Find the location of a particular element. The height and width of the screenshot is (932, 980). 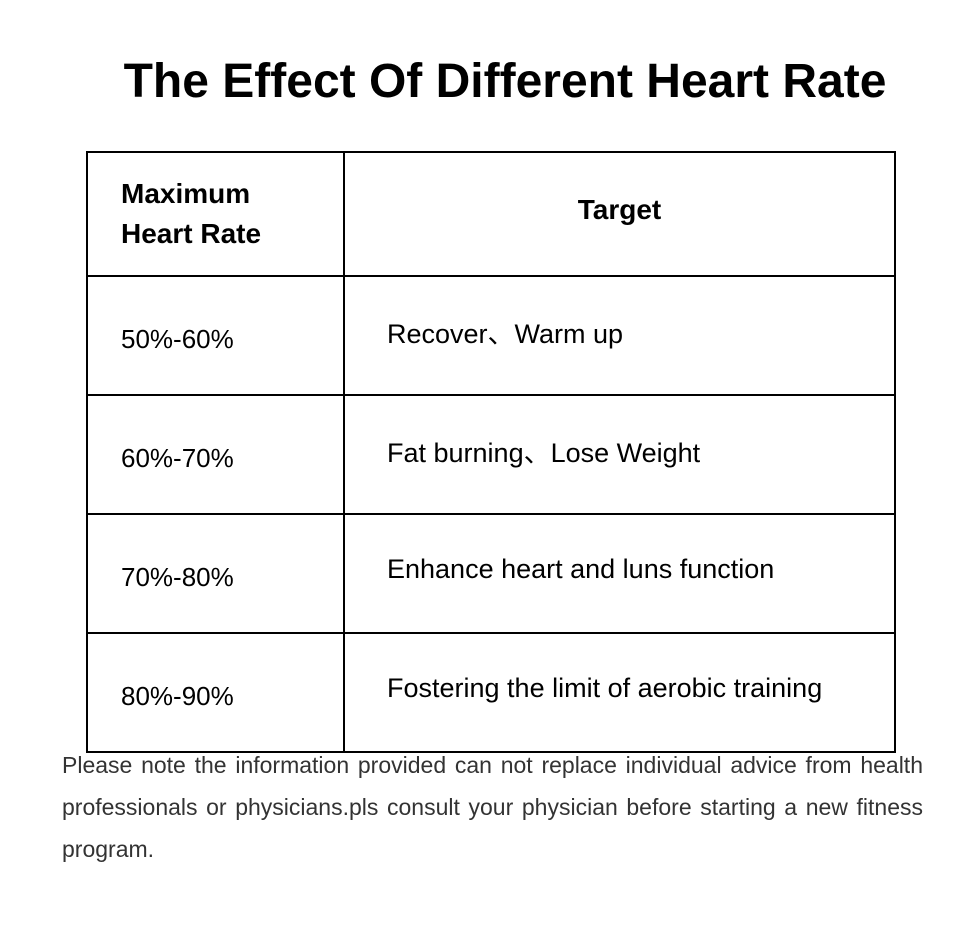

header-text: Maximum Heart Rate is located at coordinates (191, 213).